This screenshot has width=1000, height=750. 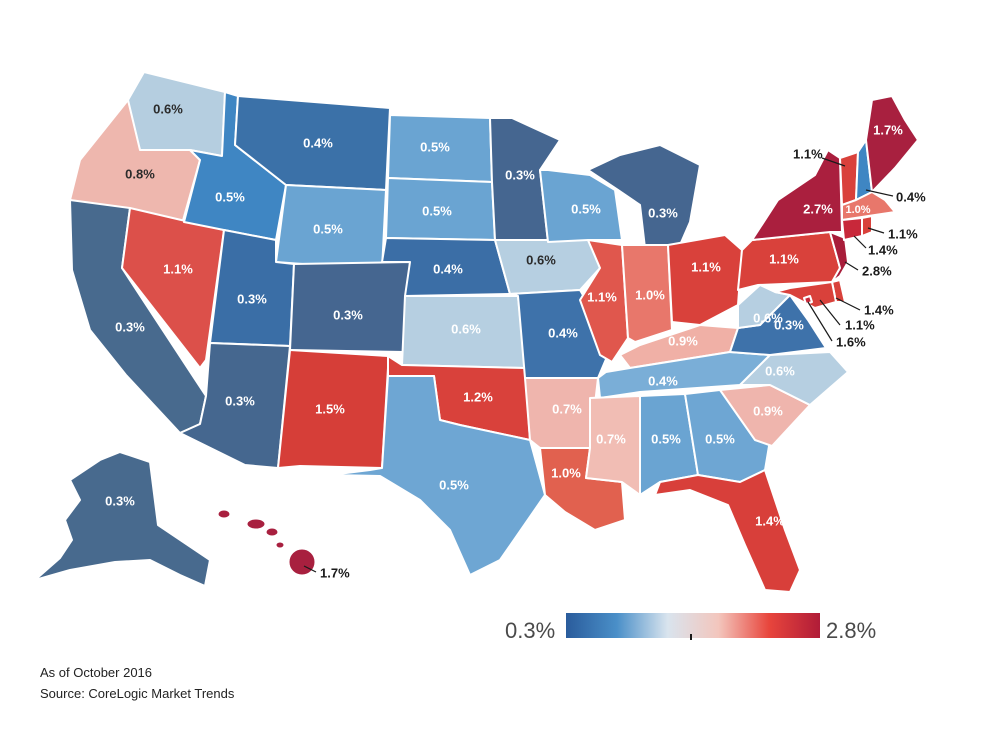 I want to click on label-MT: 0.4%, so click(x=318, y=142).